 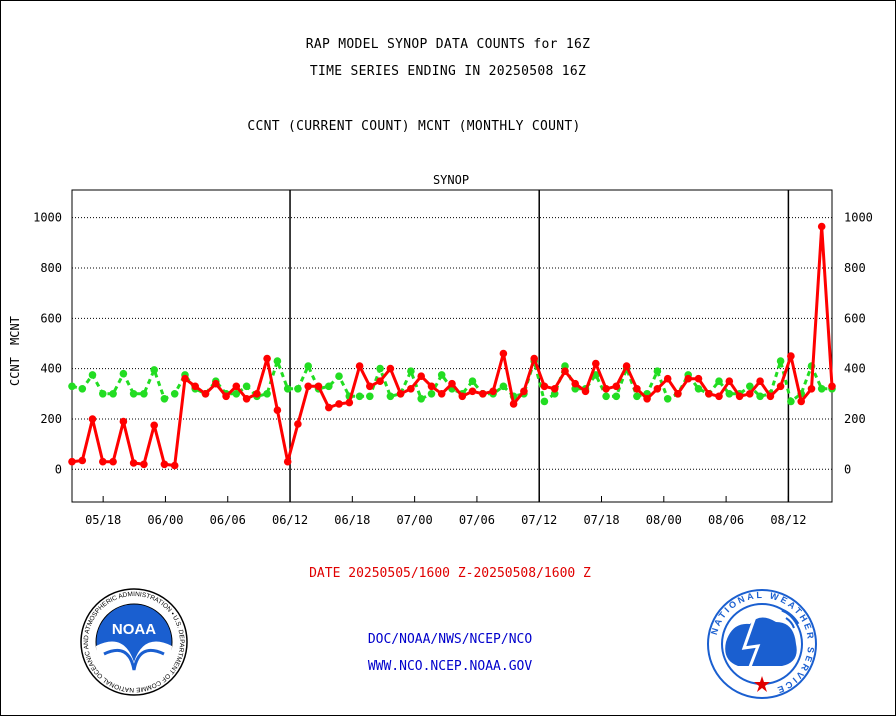 I want to click on ytick-label-right: 1000, so click(x=858, y=218).